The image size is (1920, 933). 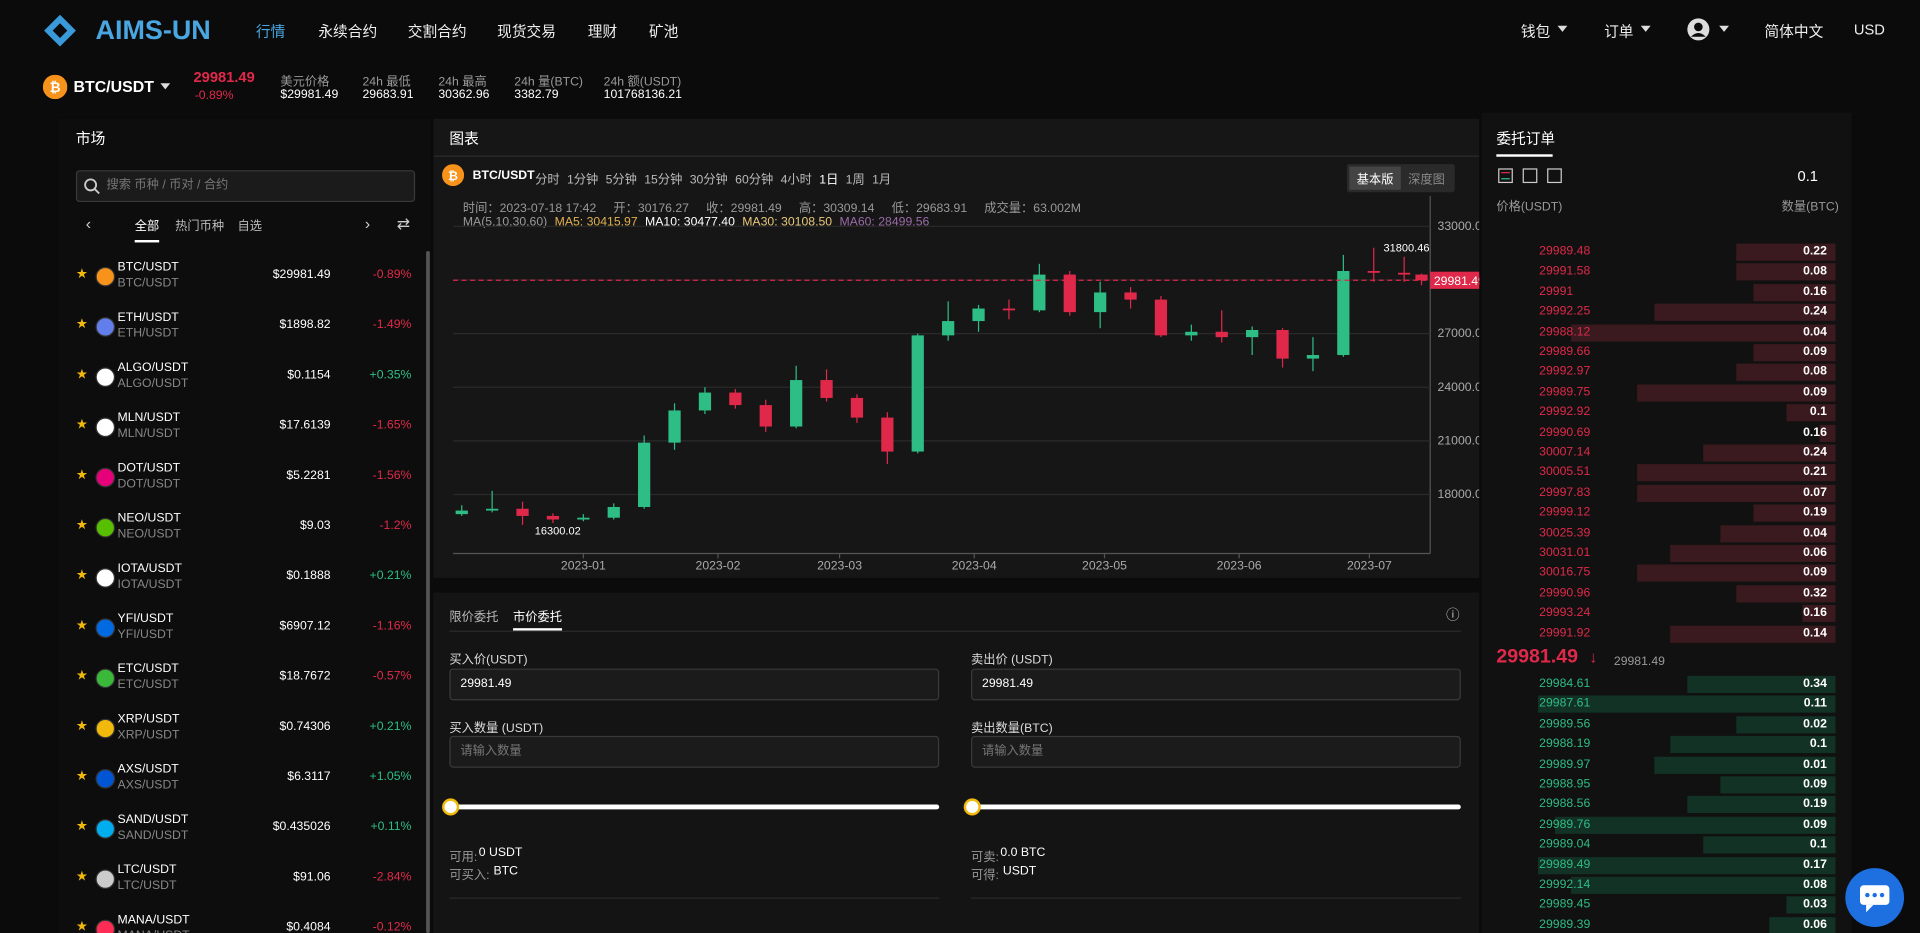 What do you see at coordinates (153, 920) in the screenshot?
I see `coin-symbol: MANA/USDT` at bounding box center [153, 920].